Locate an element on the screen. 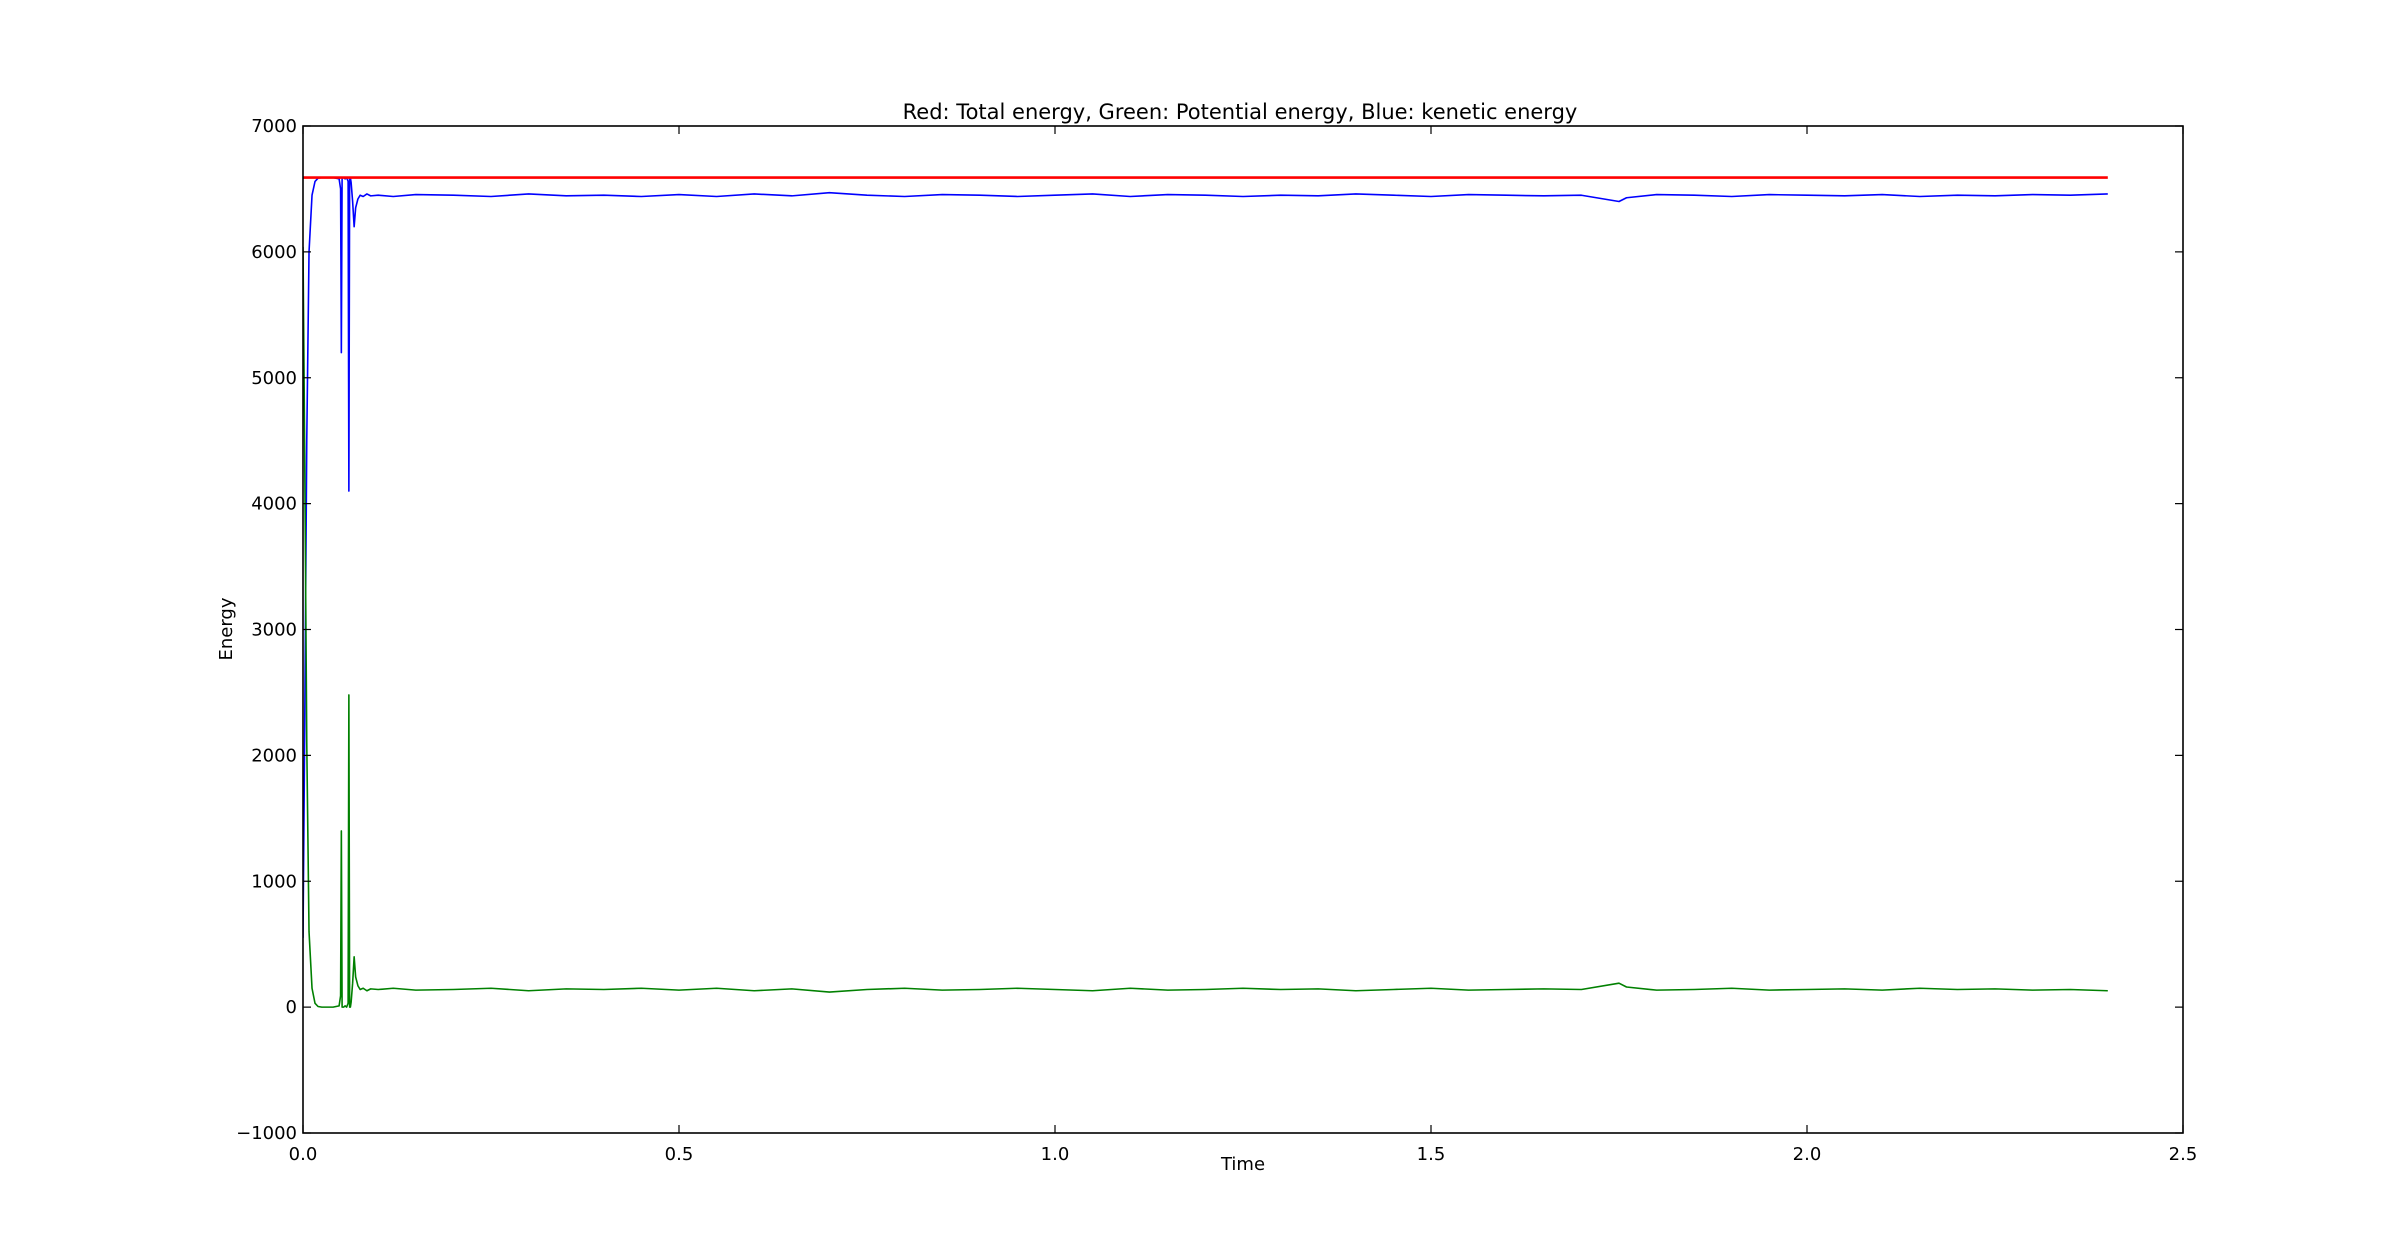  y-tick-label: 2000 is located at coordinates (274, 755).